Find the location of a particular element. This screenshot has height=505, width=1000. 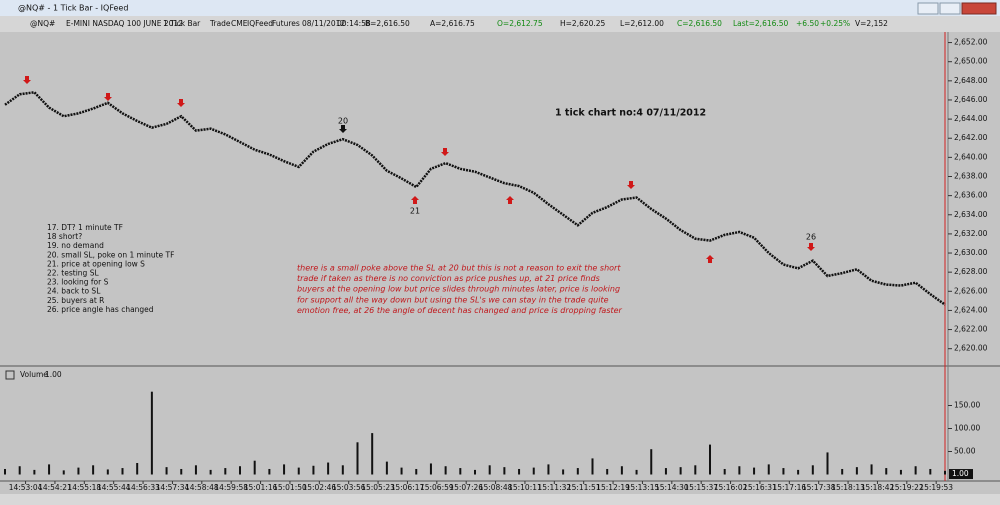

x-tick-label: 15:15:37 is located at coordinates (701, 487).